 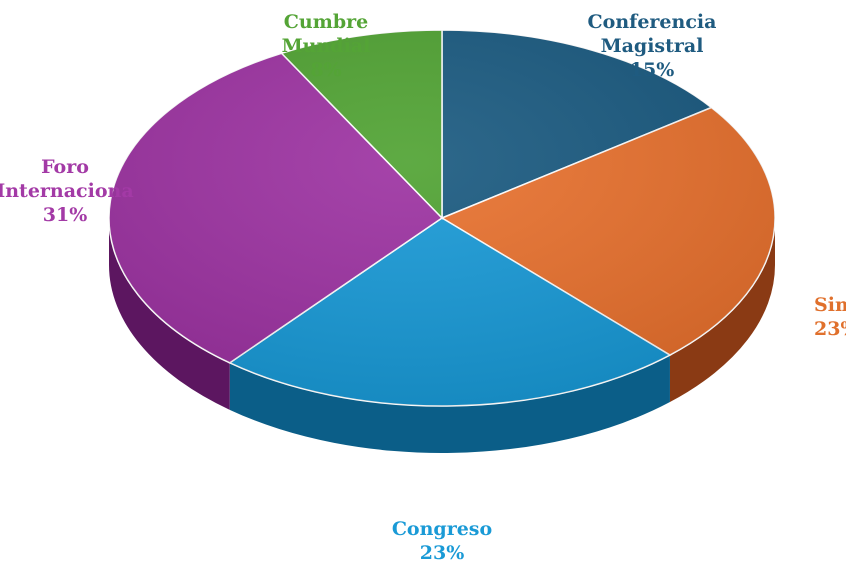 I want to click on slice-label-cumbre-mundial: Cumbre Mundial 8%, so click(x=326, y=46).